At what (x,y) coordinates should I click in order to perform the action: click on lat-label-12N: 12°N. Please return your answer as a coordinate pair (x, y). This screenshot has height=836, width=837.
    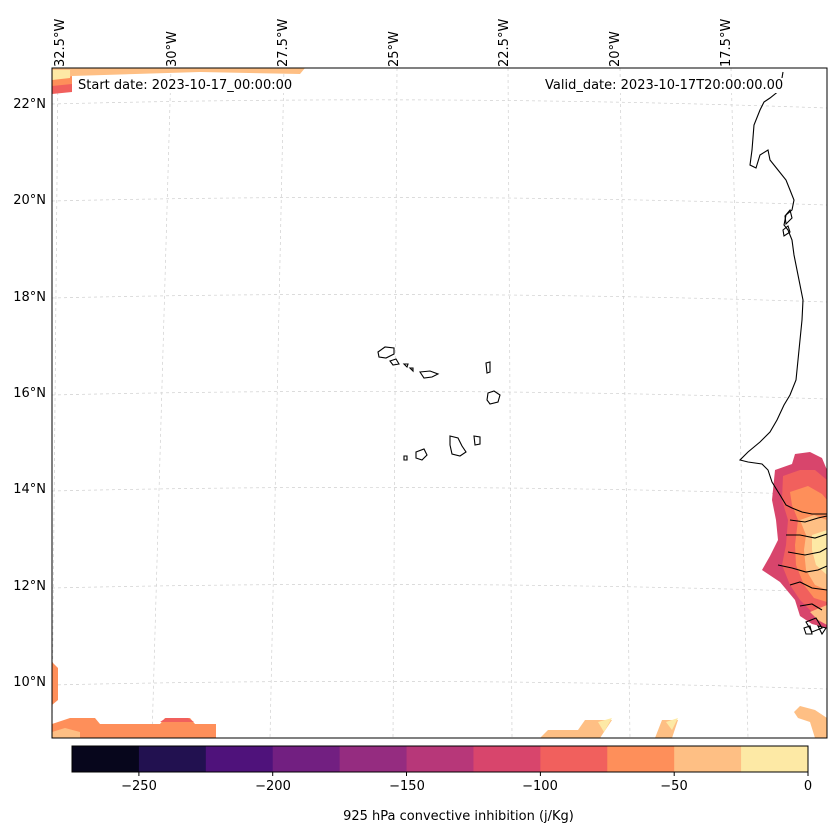
    Looking at the image, I should click on (29, 586).